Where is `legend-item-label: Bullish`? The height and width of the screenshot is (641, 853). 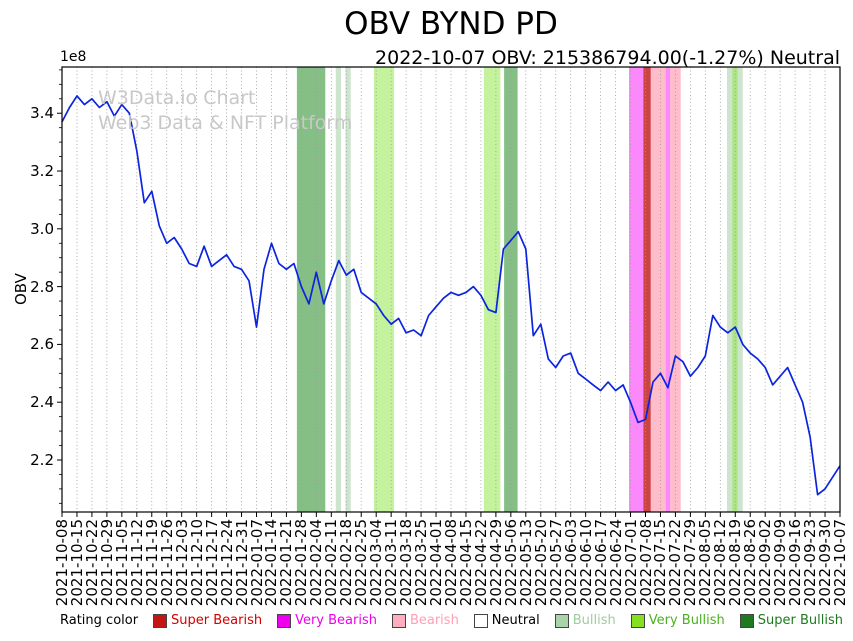 legend-item-label: Bullish is located at coordinates (594, 620).